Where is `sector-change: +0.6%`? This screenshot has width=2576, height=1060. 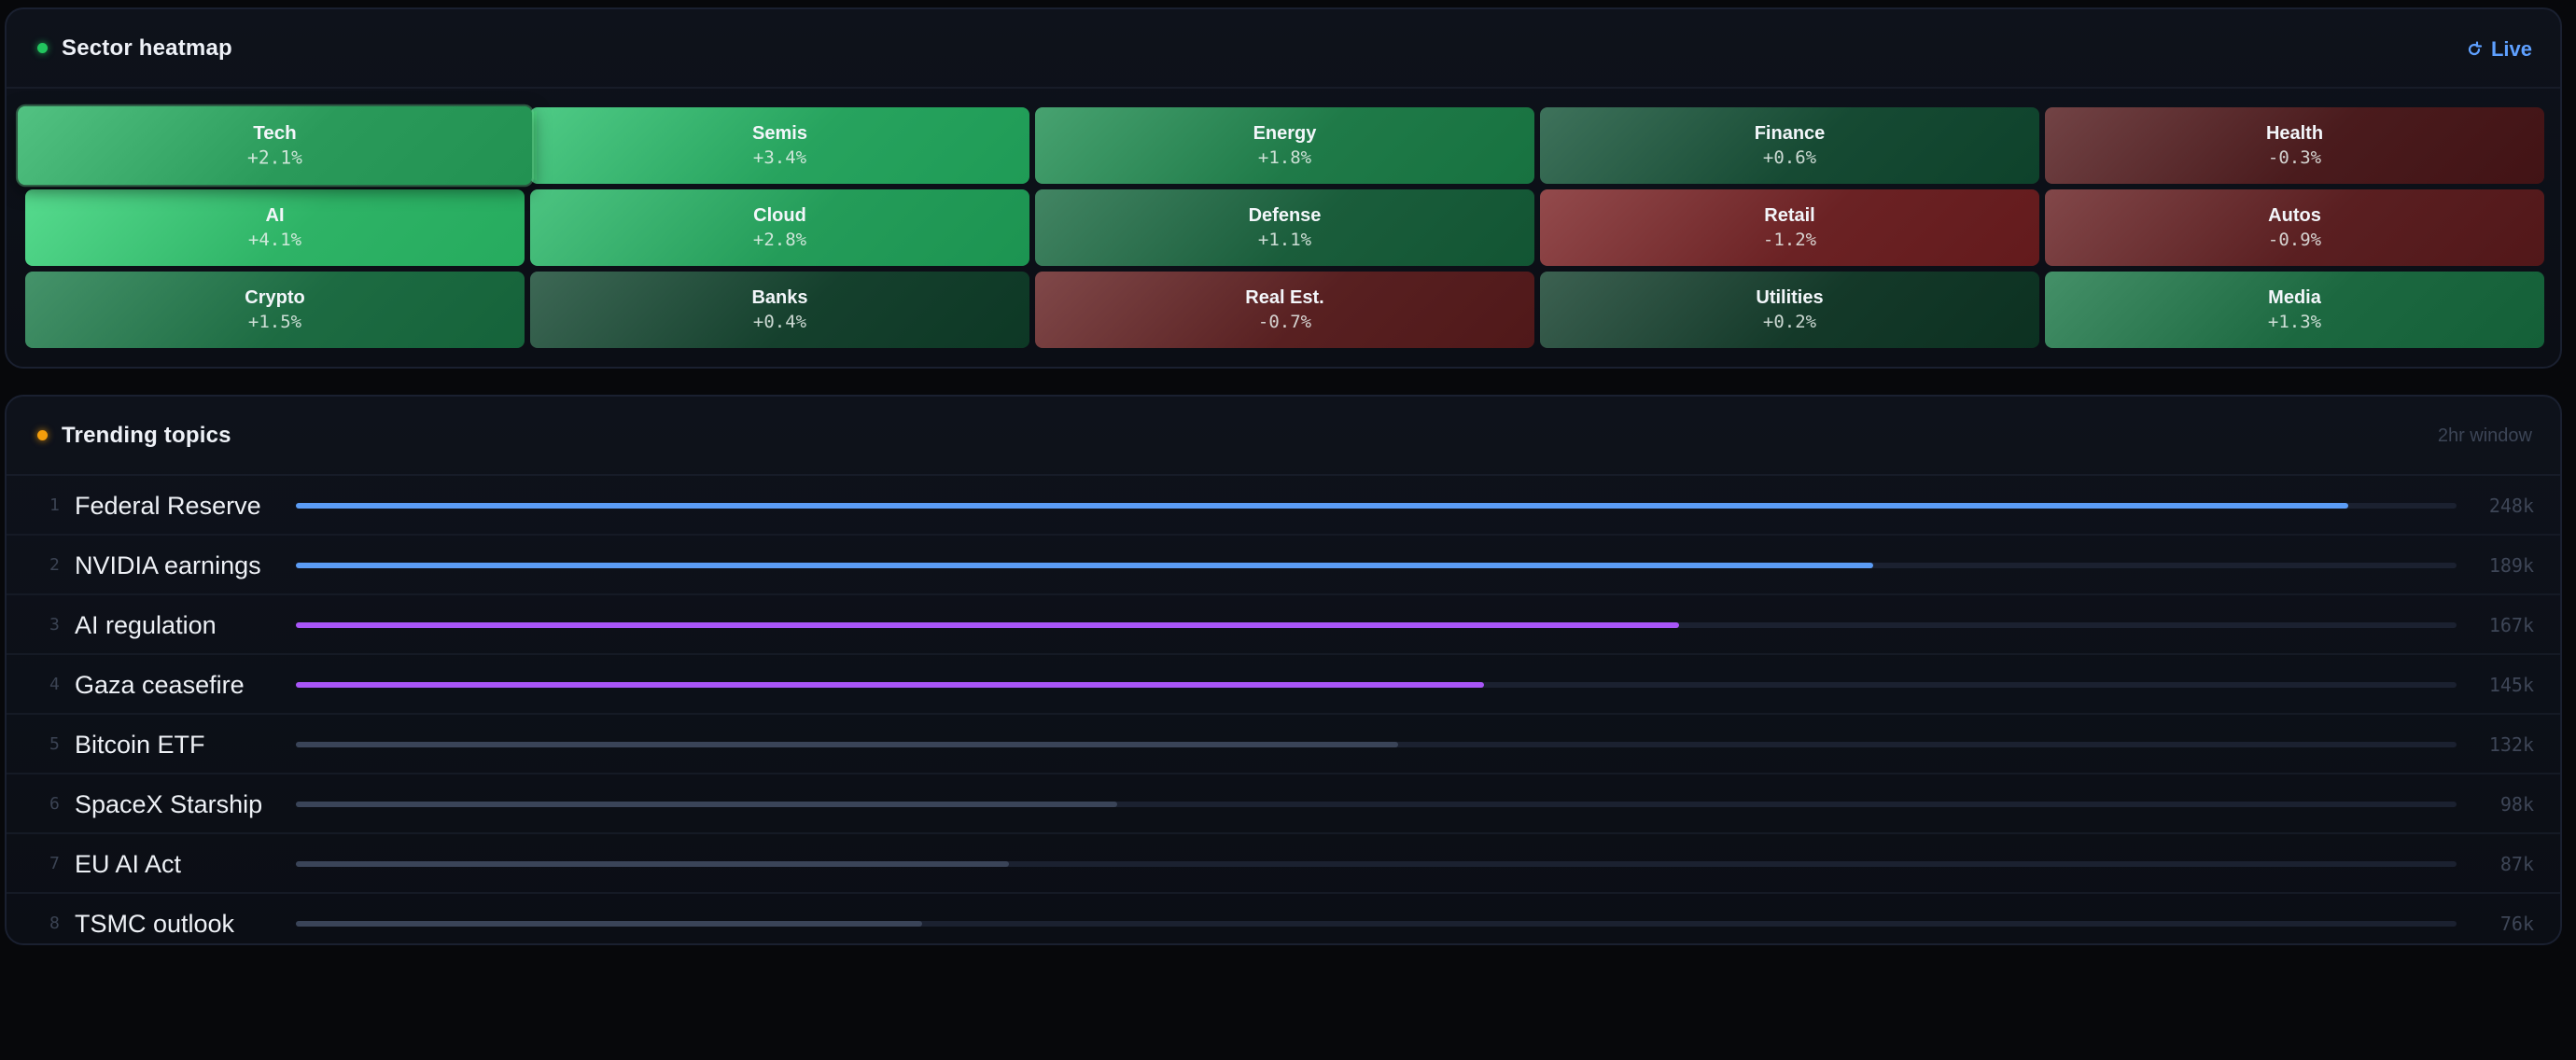
sector-change: +0.6% is located at coordinates (1789, 157).